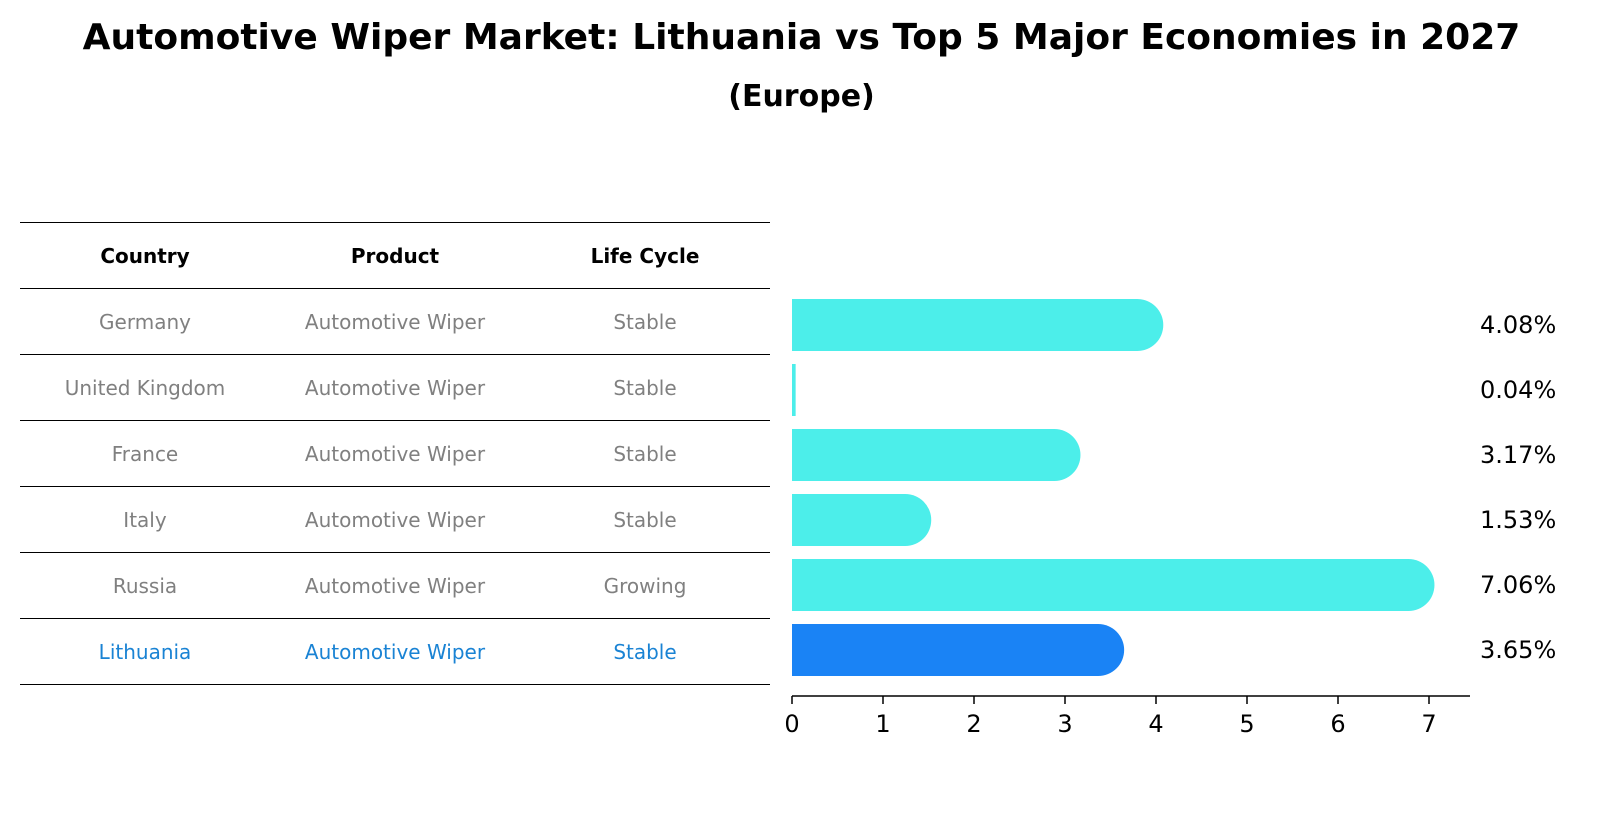 This screenshot has height=823, width=1603. What do you see at coordinates (145, 321) in the screenshot?
I see `cell-country: Germany` at bounding box center [145, 321].